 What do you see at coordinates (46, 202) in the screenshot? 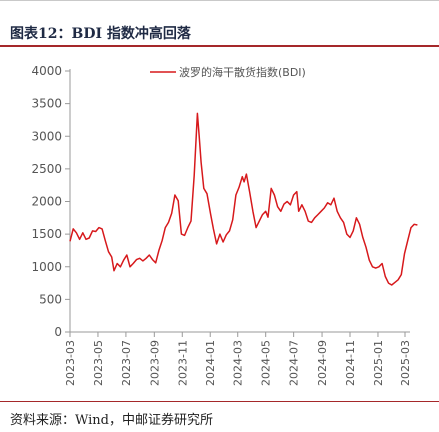
I see `y-tick-label: 2000` at bounding box center [46, 202].